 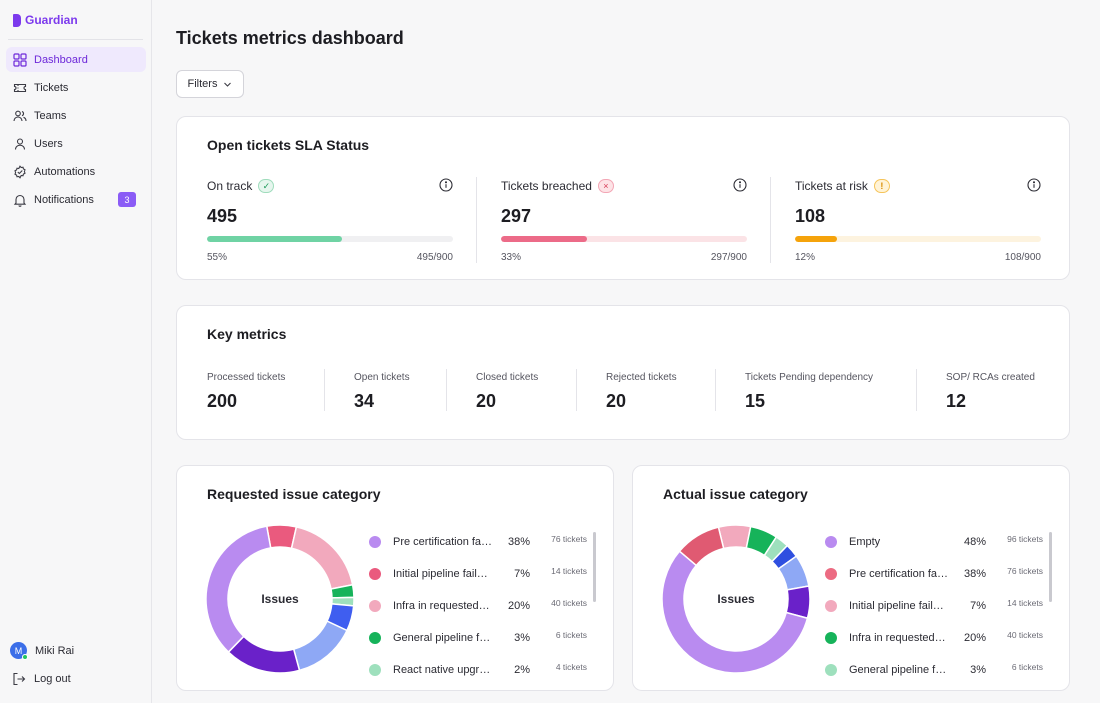 What do you see at coordinates (76, 143) in the screenshot?
I see `sidebar-item-users: Users` at bounding box center [76, 143].